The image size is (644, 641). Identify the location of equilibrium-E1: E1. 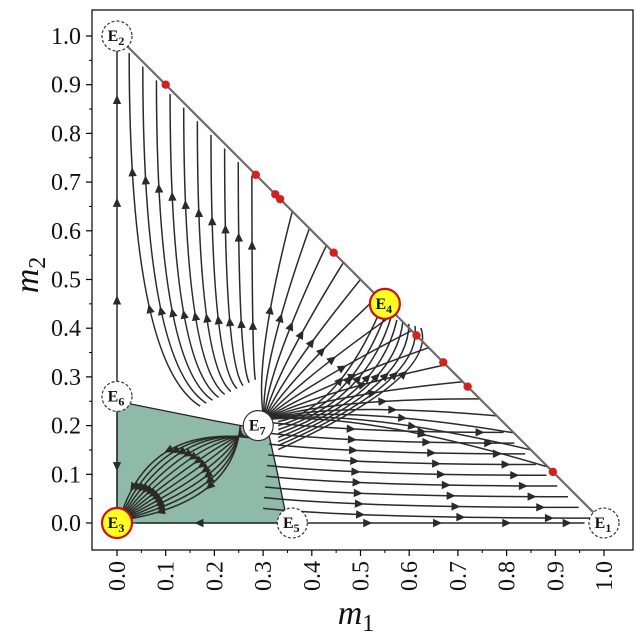
(604, 523).